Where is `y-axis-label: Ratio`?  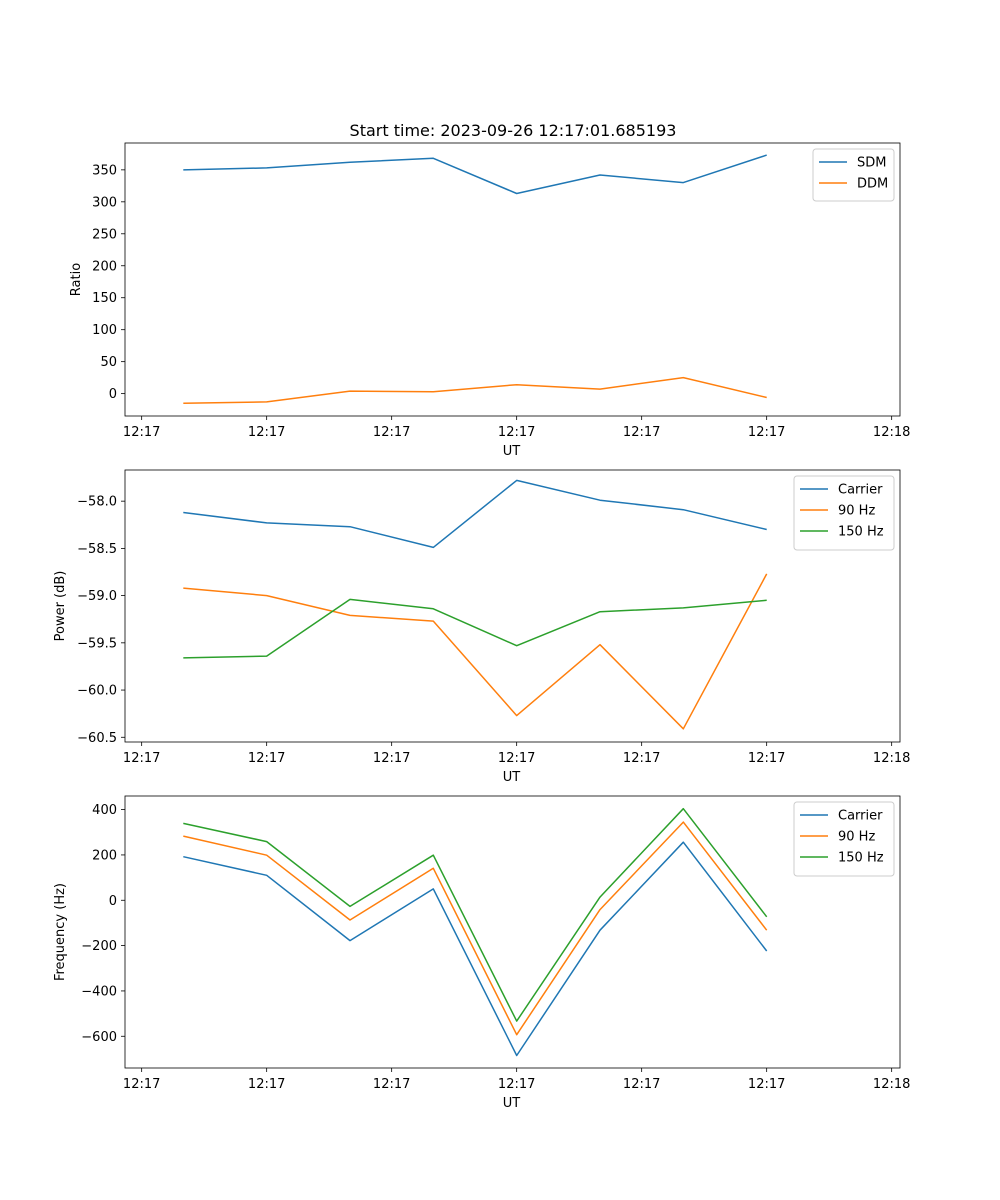 y-axis-label: Ratio is located at coordinates (76, 279).